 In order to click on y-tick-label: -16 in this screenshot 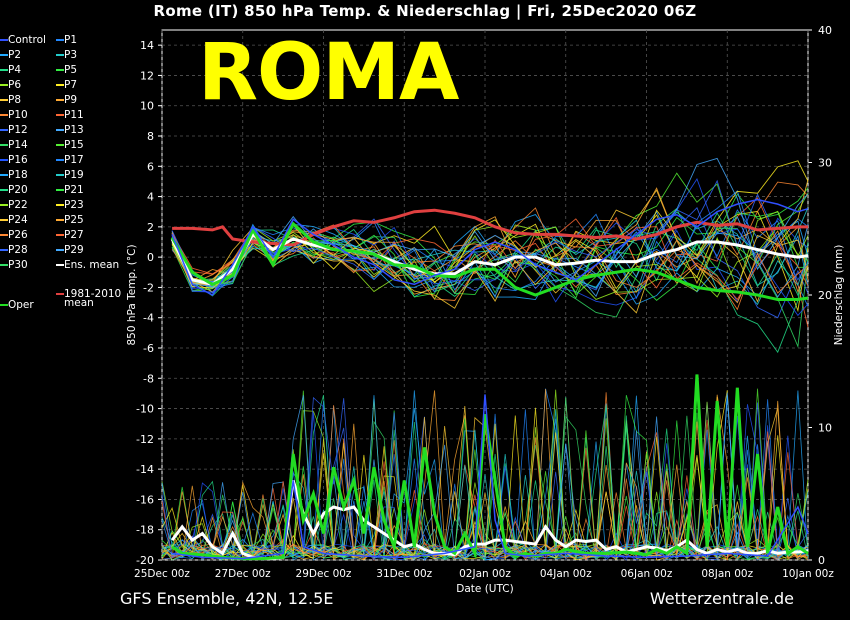, I will do `click(145, 499)`.